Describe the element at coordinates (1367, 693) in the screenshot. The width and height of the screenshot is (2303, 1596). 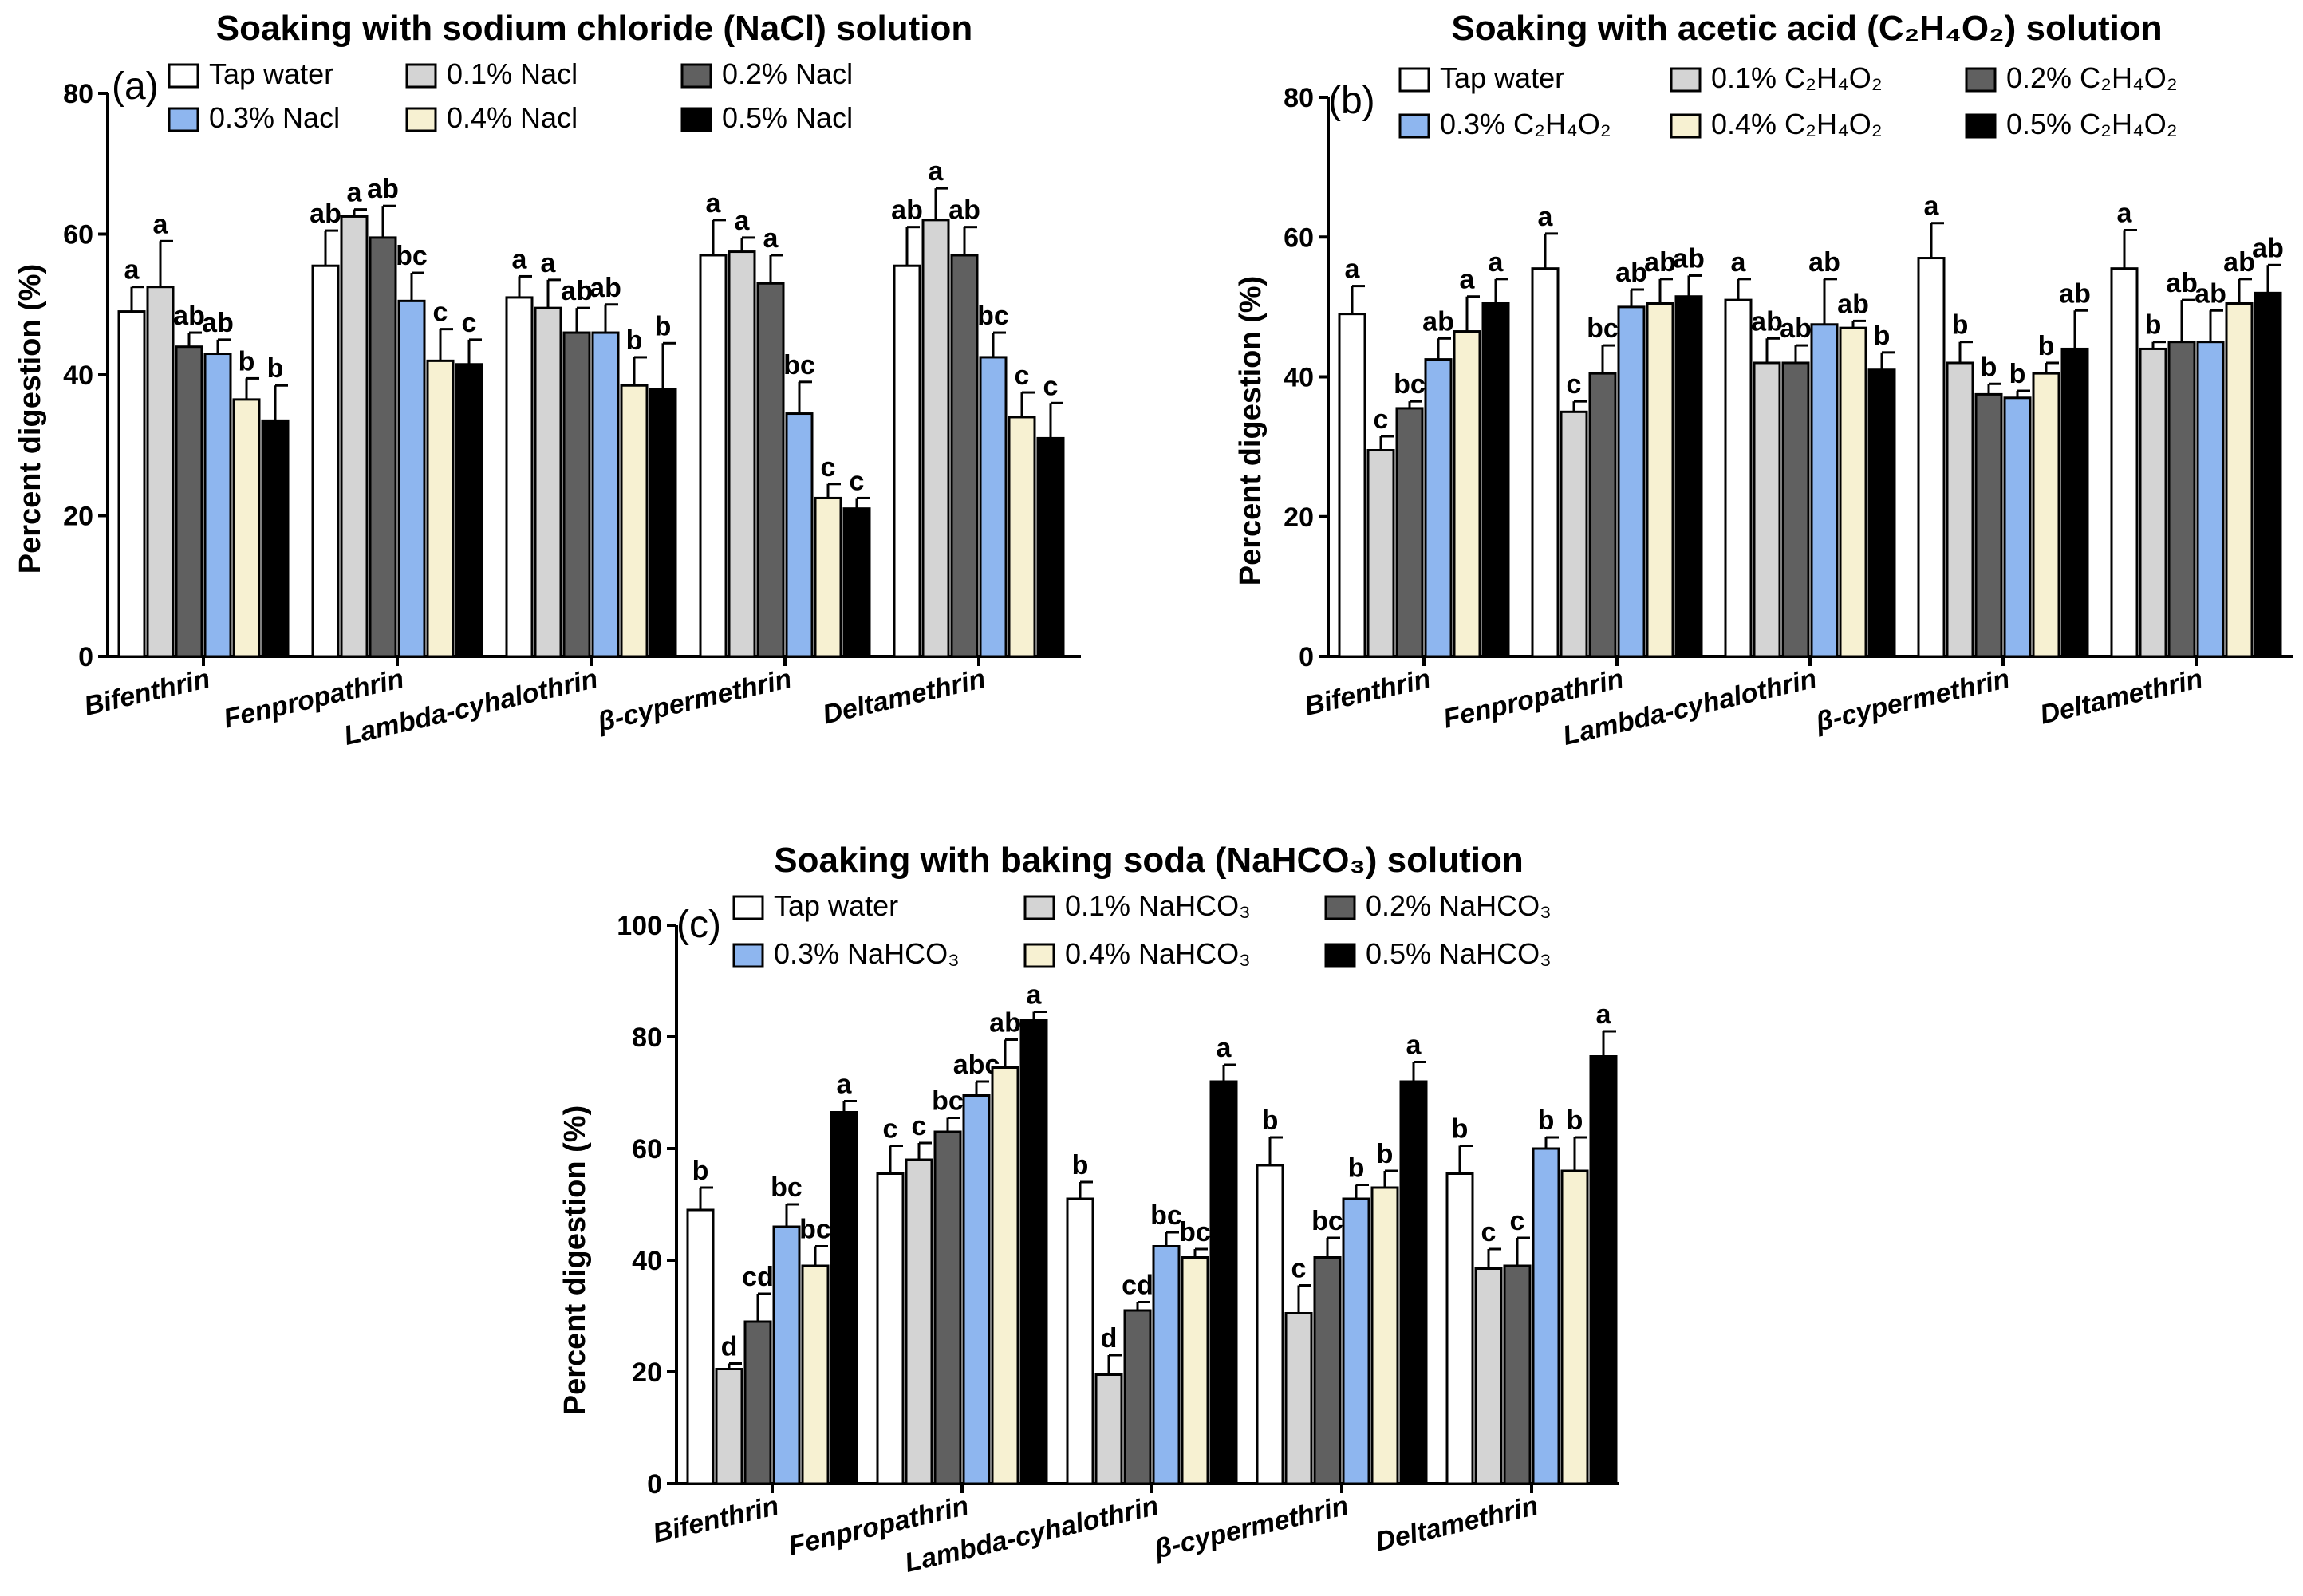
I see `x-category-label: Bifenthrin` at that location.